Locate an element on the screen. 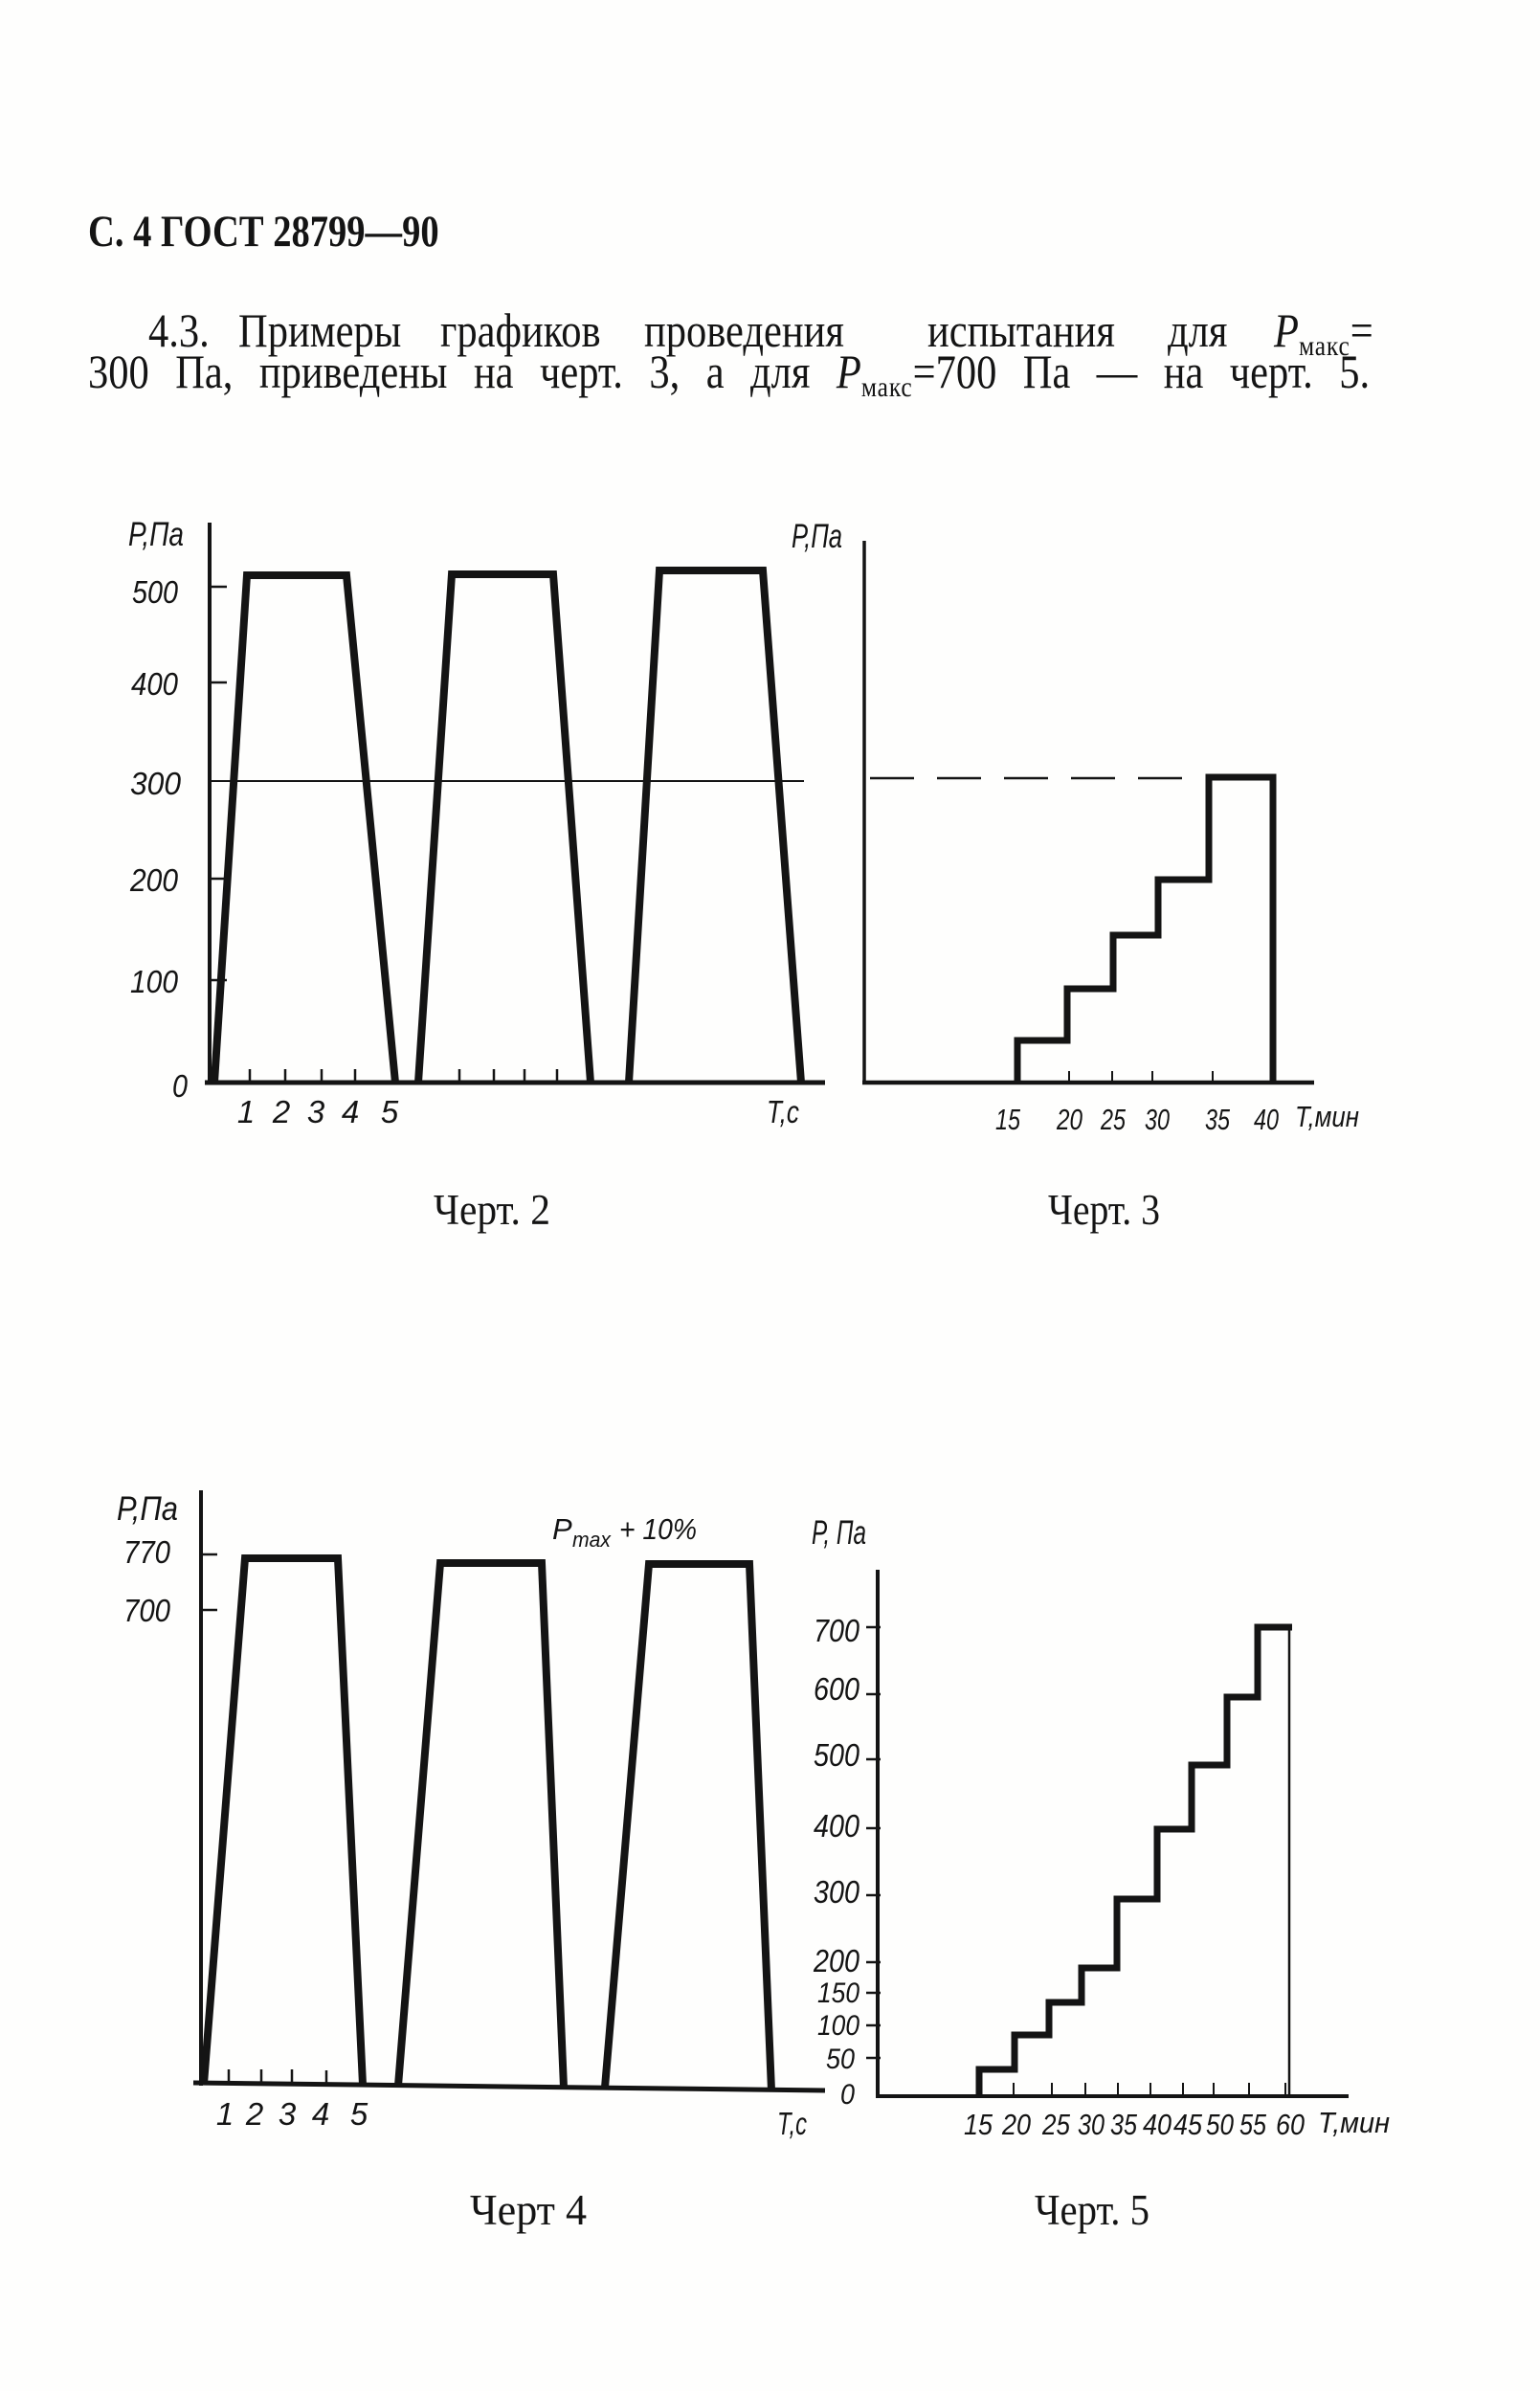  svg-text: Р, Па is located at coordinates (839, 1533).